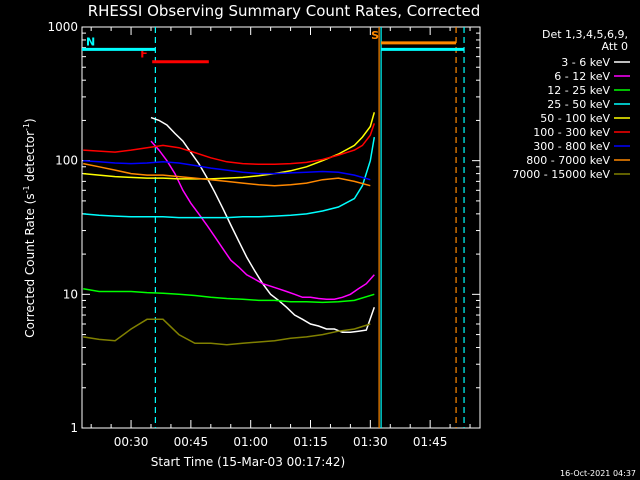 The image size is (640, 480). I want to click on y-axis-label-part3: ), so click(30, 120).